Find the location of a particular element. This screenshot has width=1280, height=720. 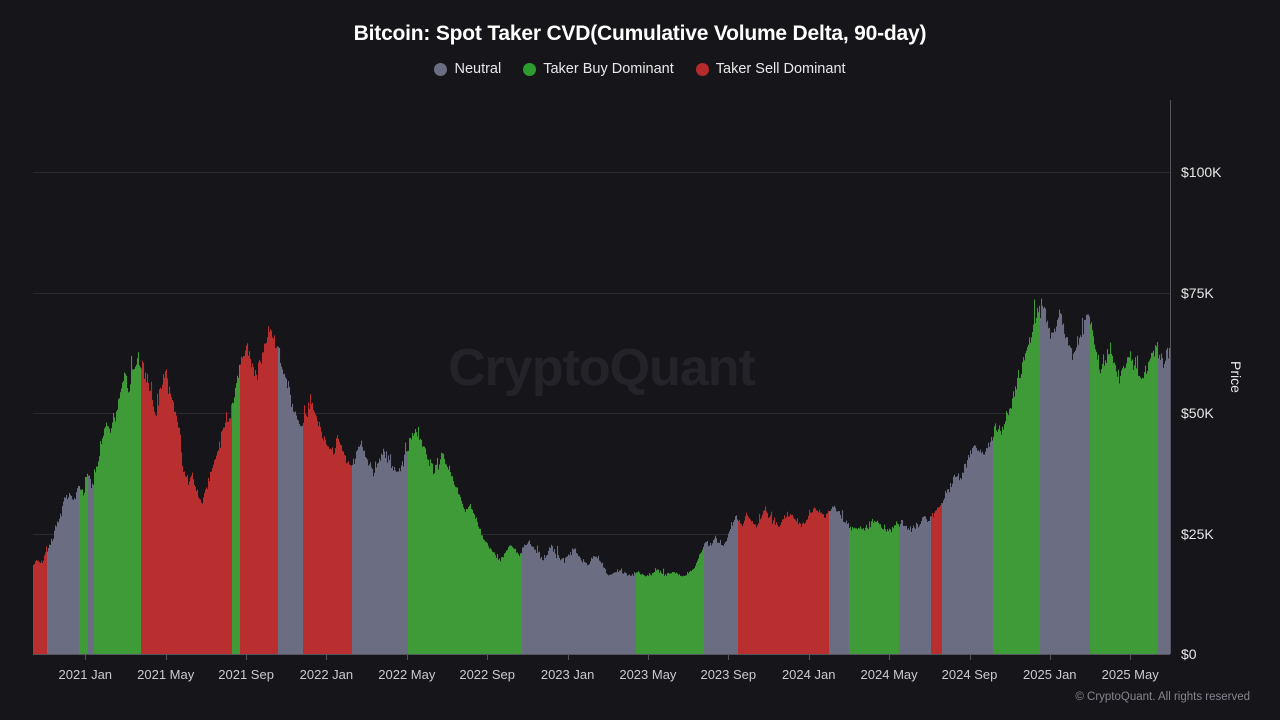

legend-item: Taker Buy Dominant is located at coordinates (598, 69).